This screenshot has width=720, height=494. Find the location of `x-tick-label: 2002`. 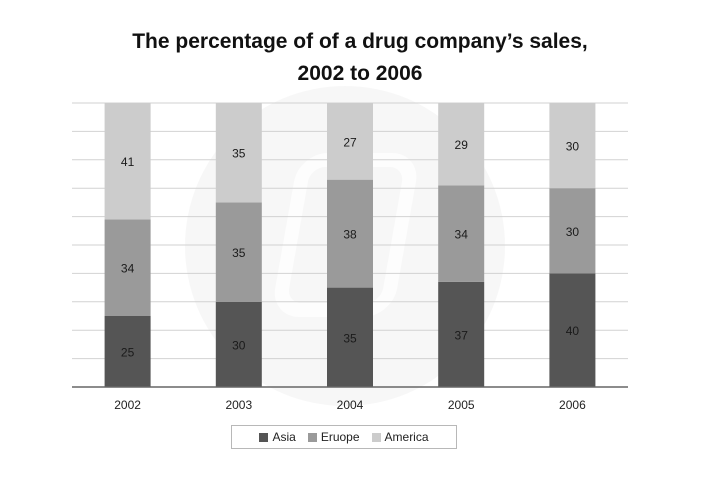

x-tick-label: 2002 is located at coordinates (127, 405).